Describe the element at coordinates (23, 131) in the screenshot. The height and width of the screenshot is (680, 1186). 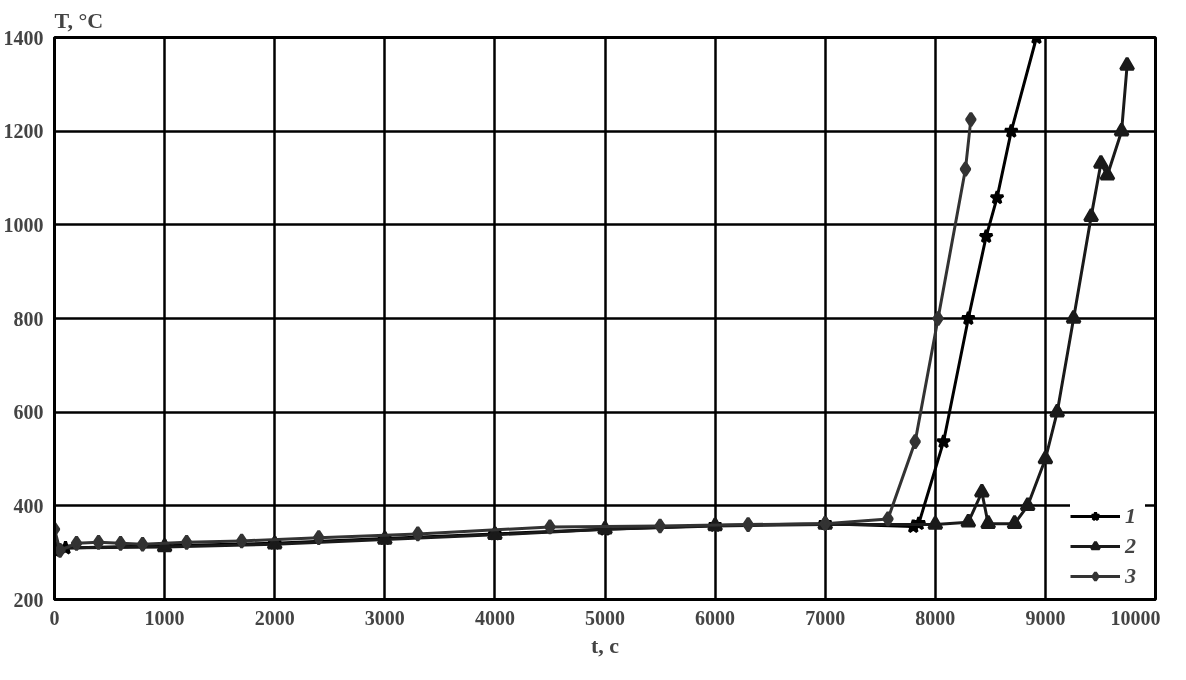
I see `y-tick-label: 1200` at that location.